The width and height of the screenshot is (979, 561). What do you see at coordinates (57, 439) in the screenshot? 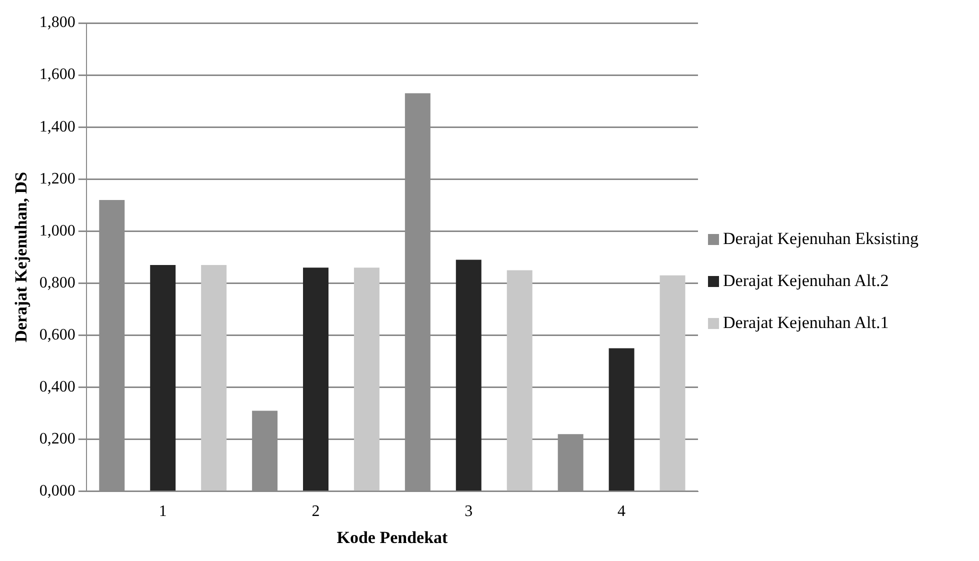
I see `y-tick-label: 0,200` at bounding box center [57, 439].